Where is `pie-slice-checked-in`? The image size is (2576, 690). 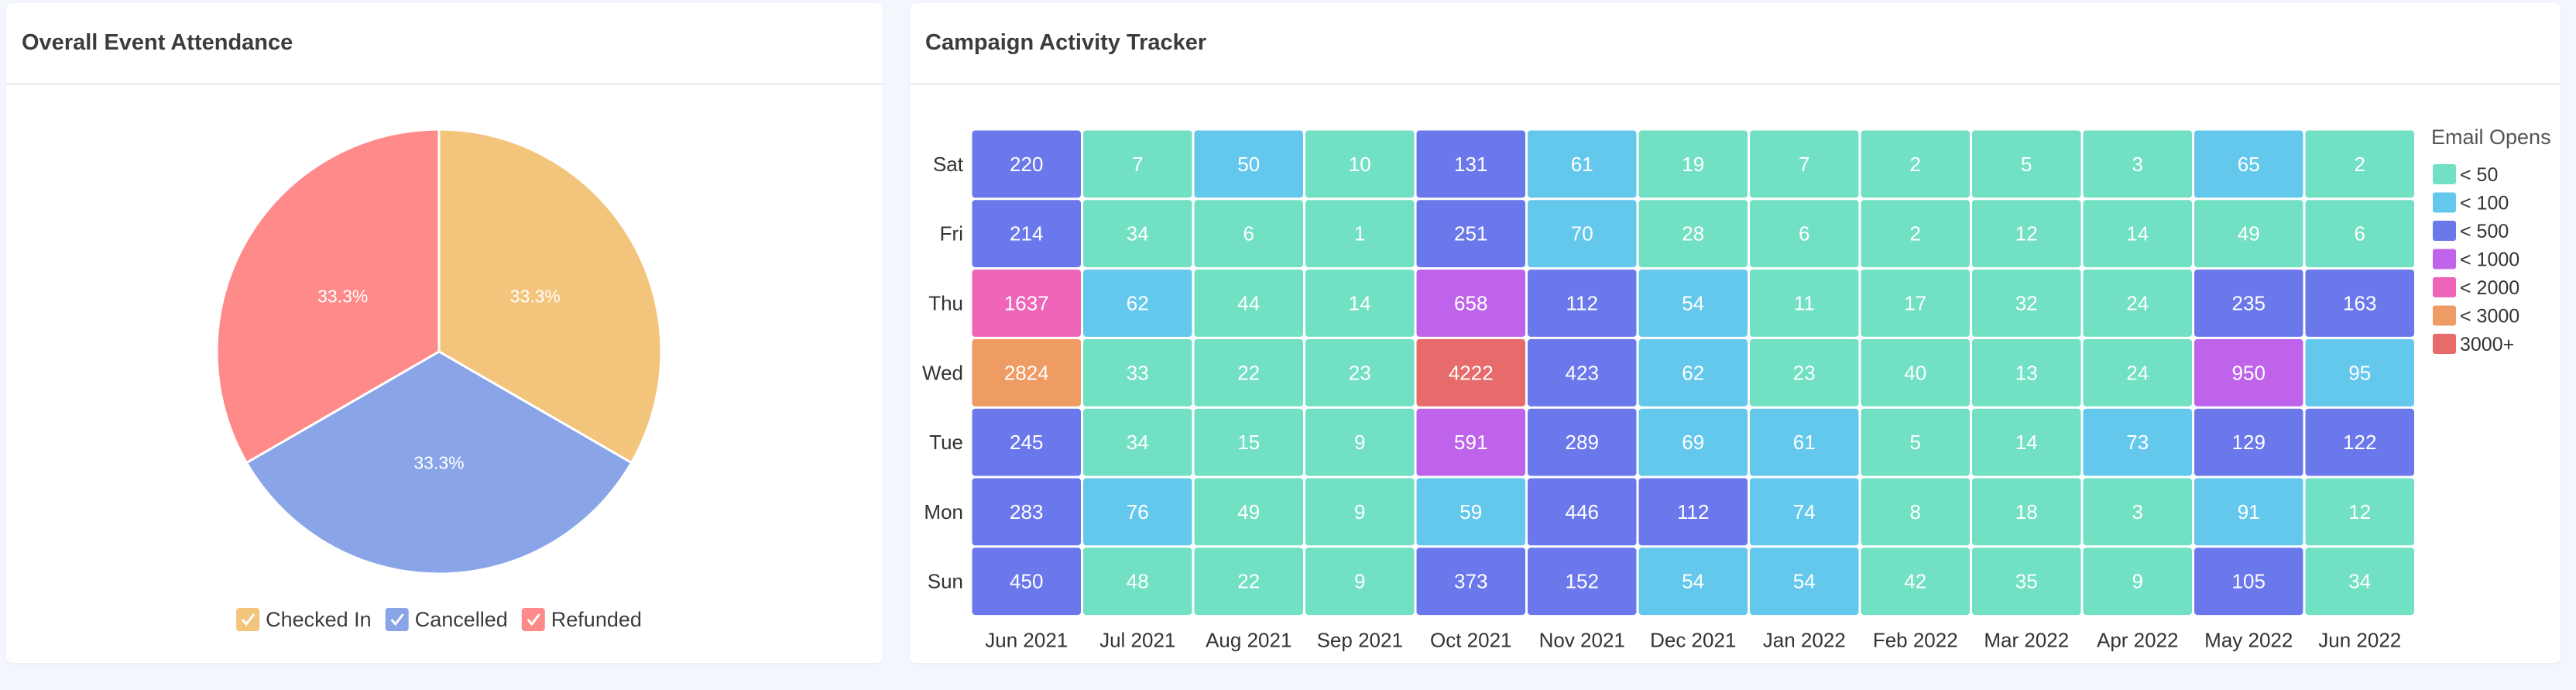
pie-slice-checked-in is located at coordinates (550, 297).